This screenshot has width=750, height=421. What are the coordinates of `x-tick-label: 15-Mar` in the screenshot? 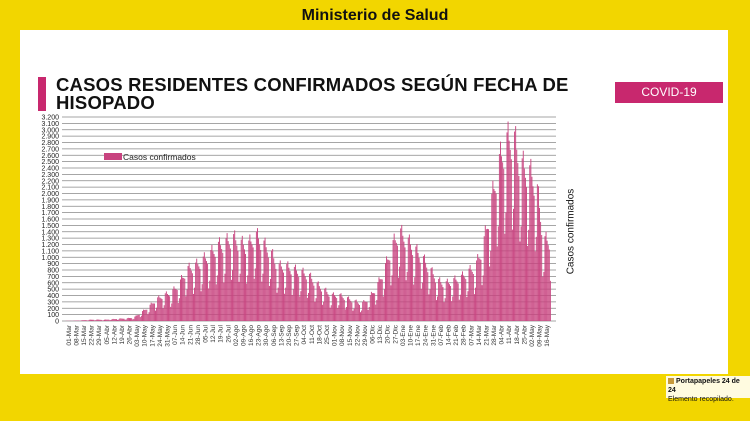 It's located at (84, 334).